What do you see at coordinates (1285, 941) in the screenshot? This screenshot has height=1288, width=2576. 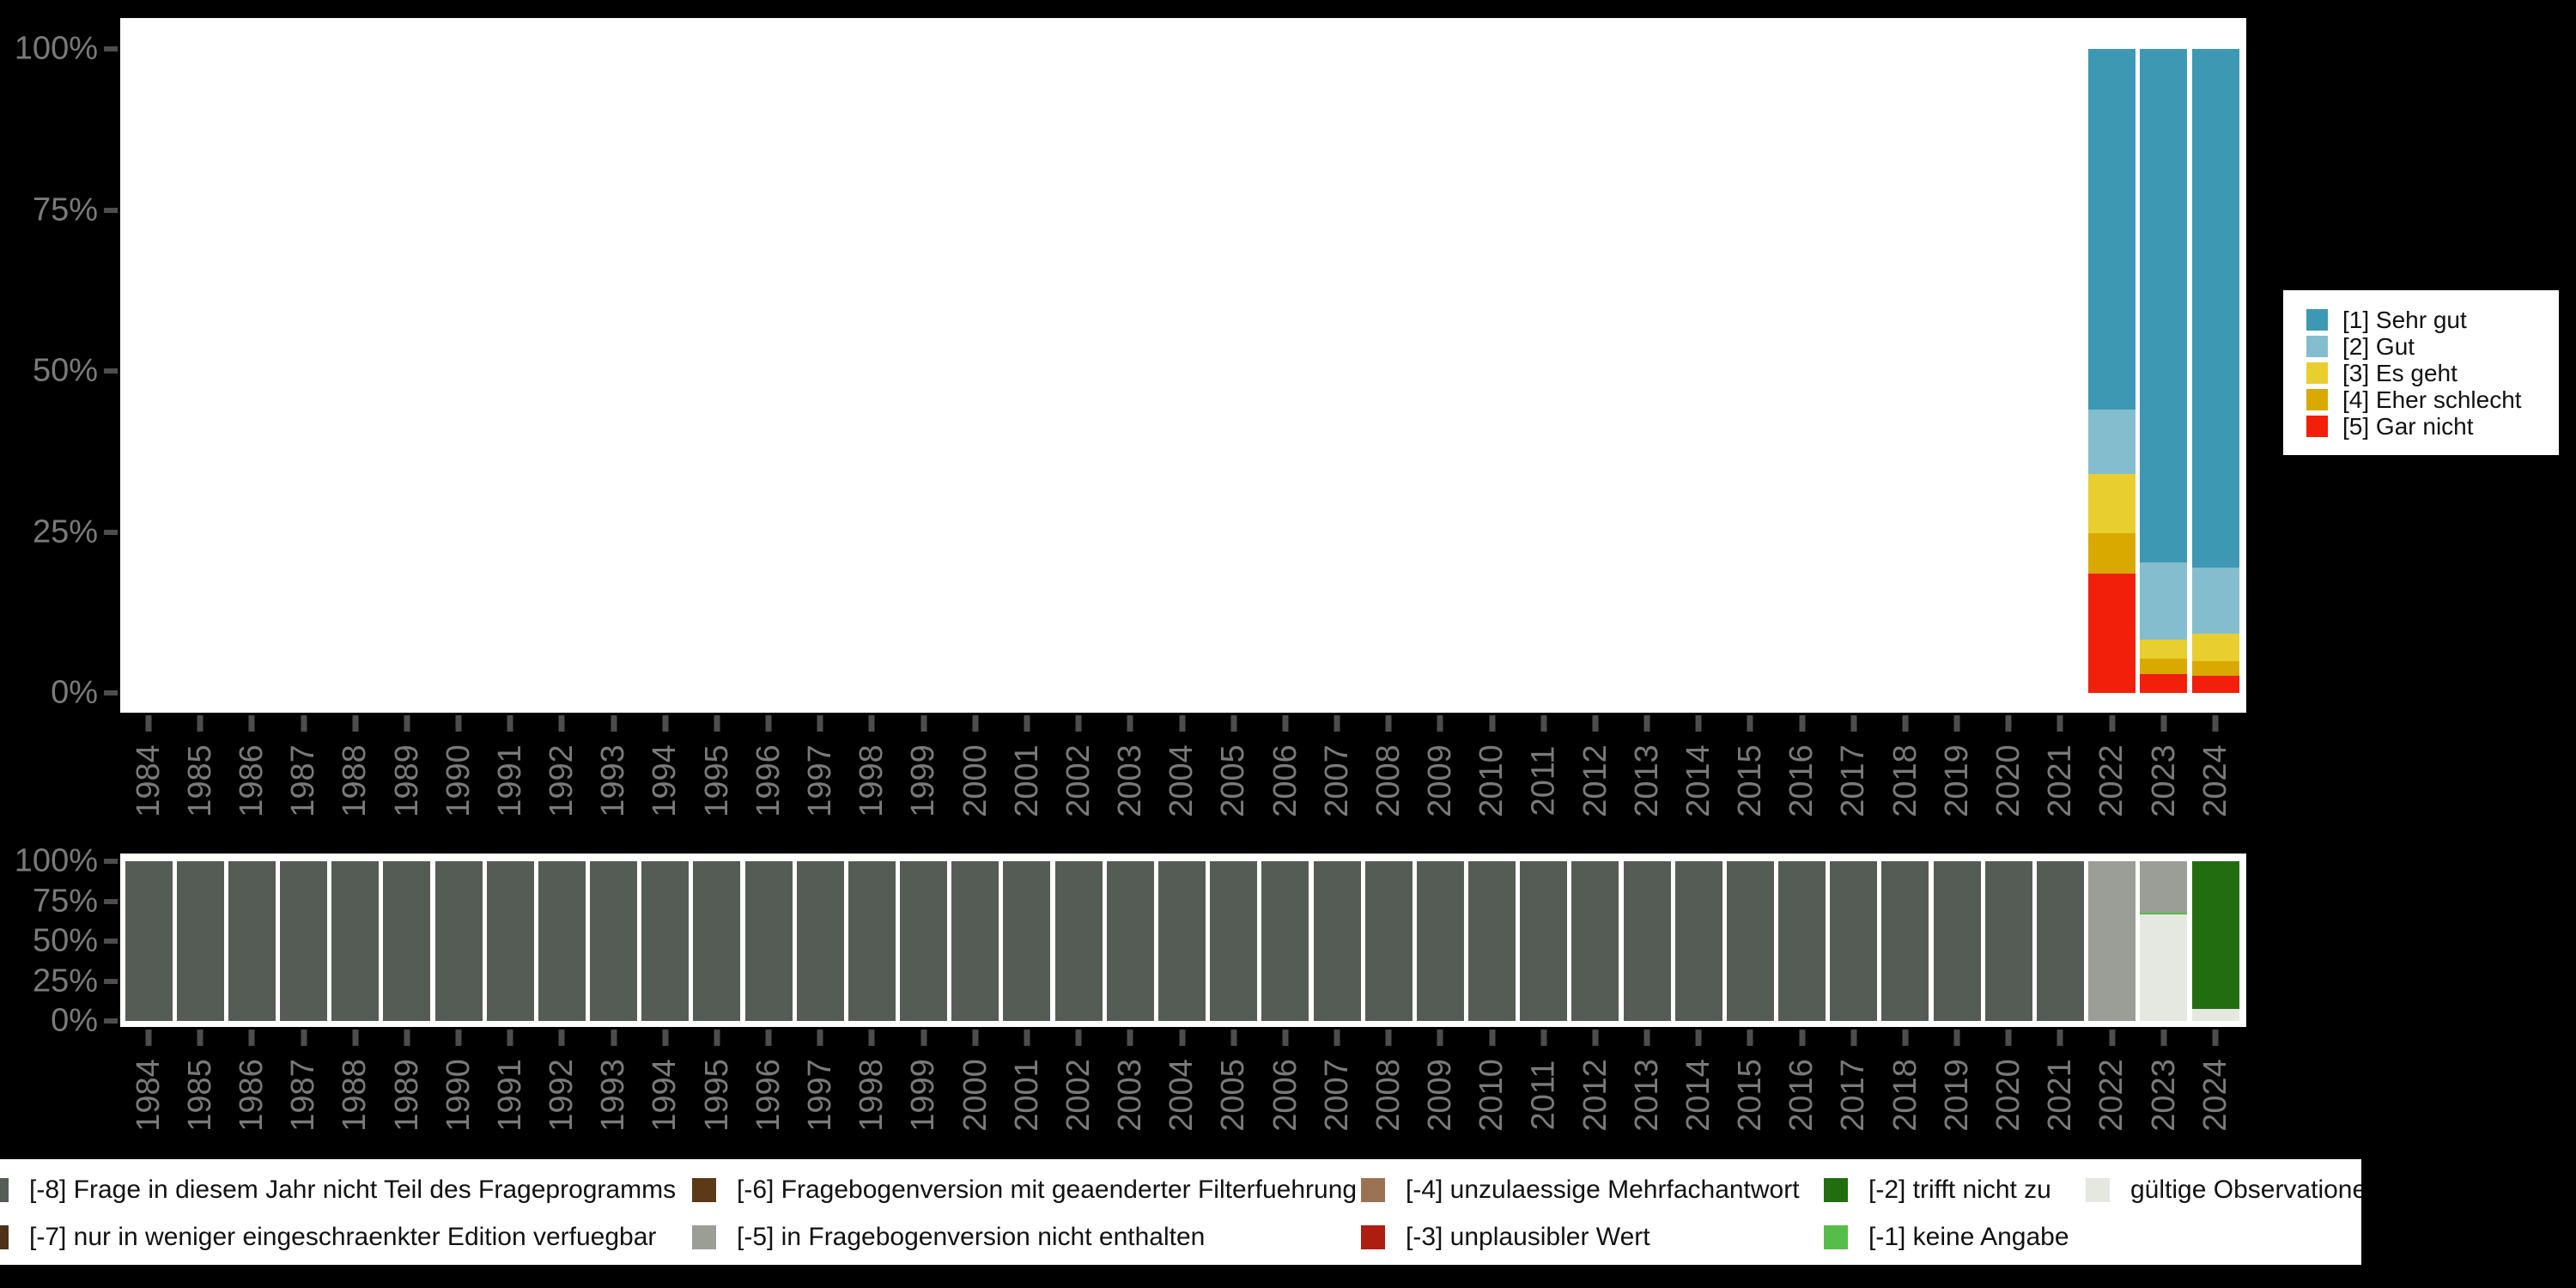 I see `bar-segment-2006` at bounding box center [1285, 941].